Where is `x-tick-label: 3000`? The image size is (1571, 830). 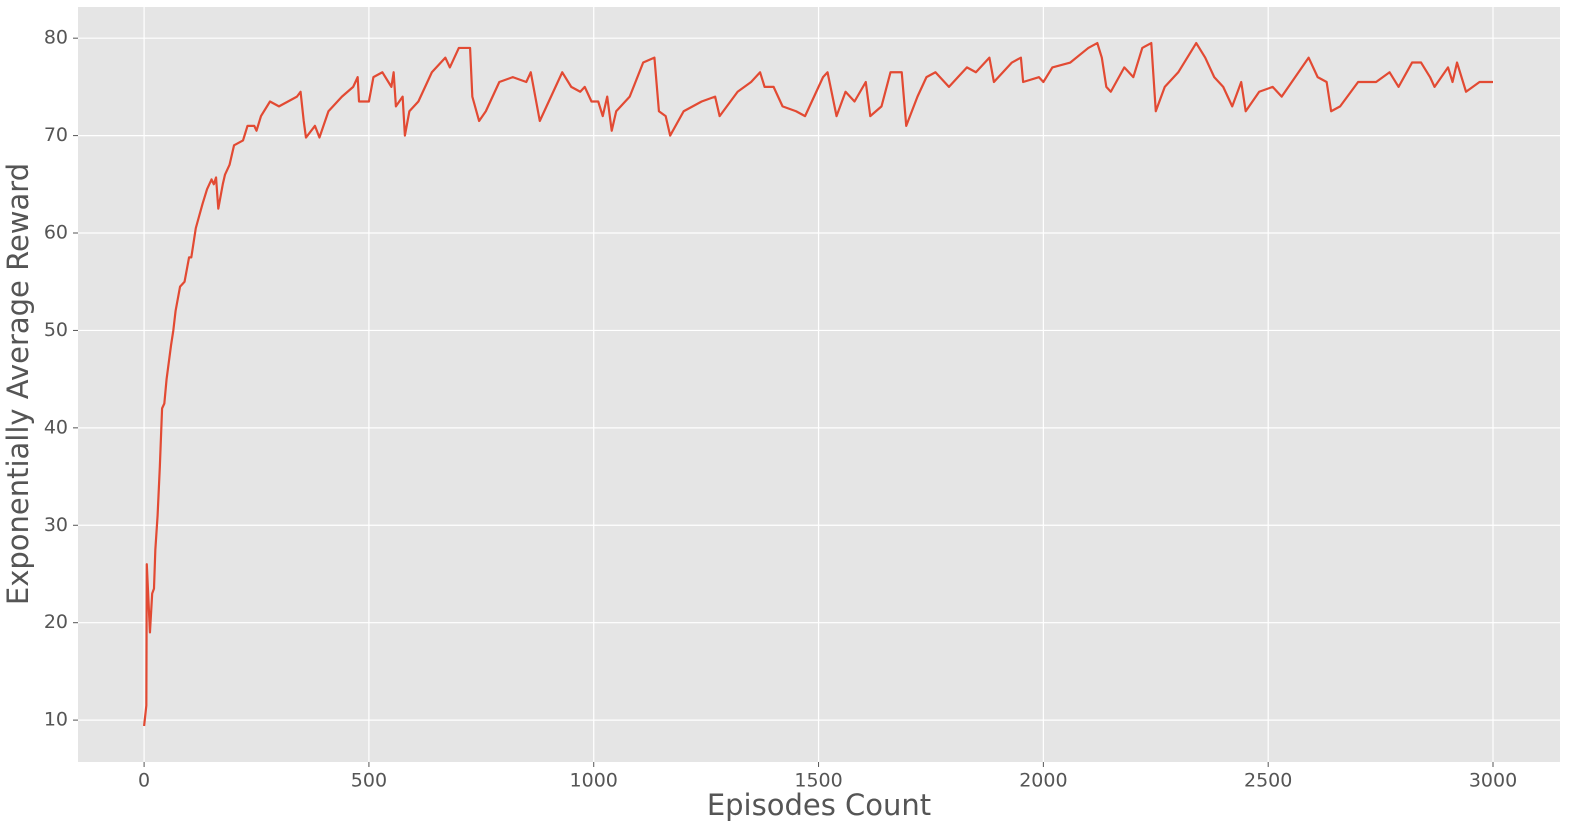 x-tick-label: 3000 is located at coordinates (1493, 781).